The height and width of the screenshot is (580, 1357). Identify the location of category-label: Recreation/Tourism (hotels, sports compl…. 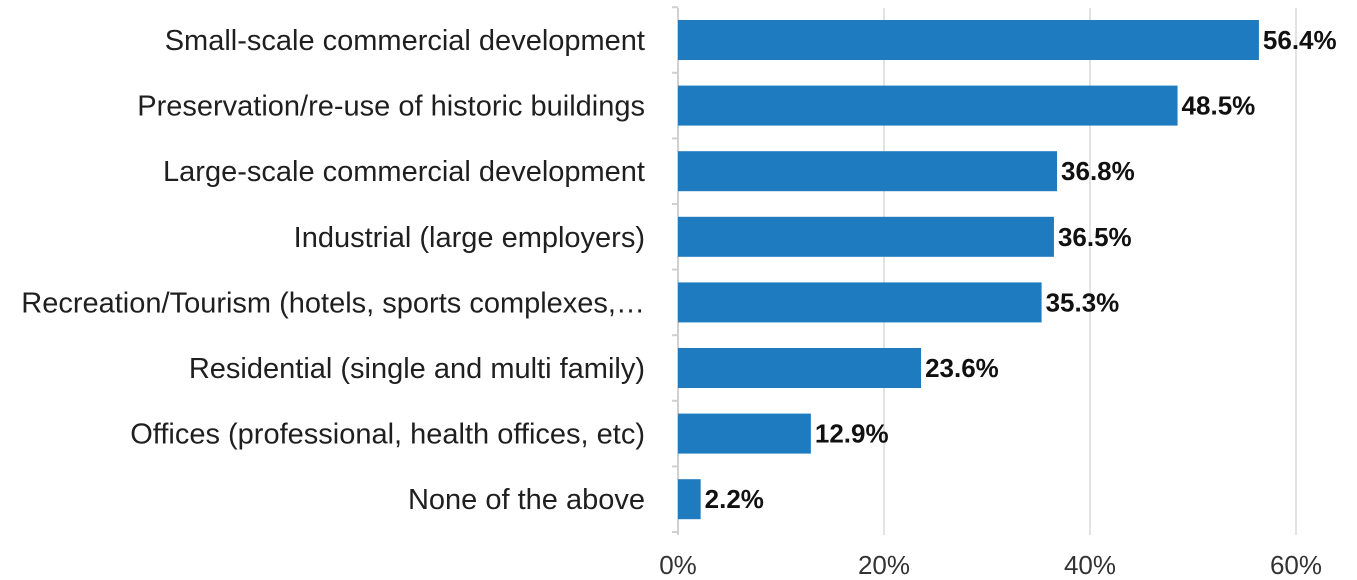
(333, 303).